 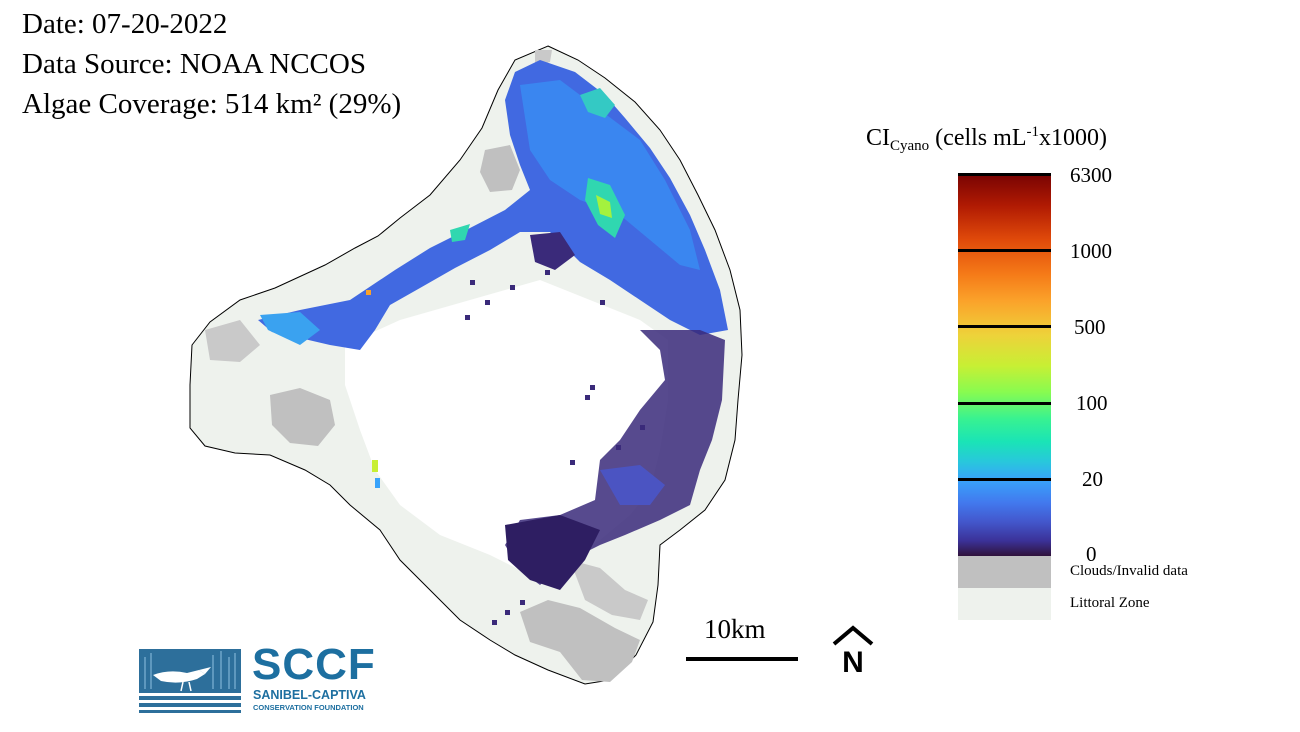 I want to click on legend-tick-500: 500, so click(x=1090, y=327).